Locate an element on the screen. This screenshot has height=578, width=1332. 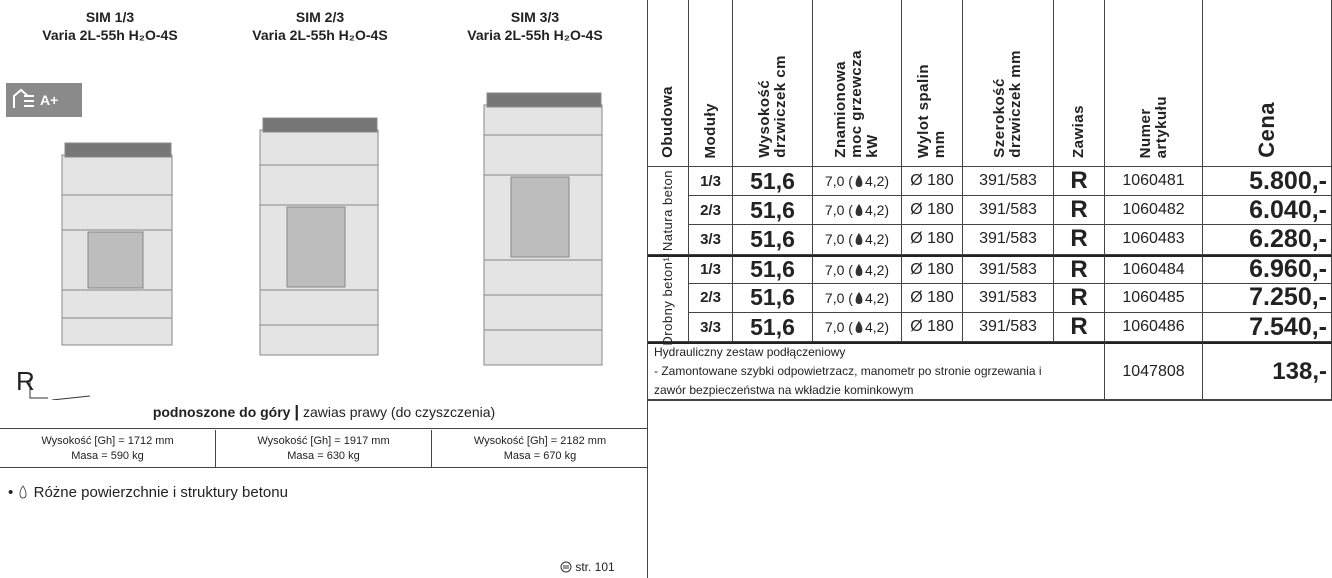
feature-text: Różne powierzchnie i struktury betonu is located at coordinates (160, 492).